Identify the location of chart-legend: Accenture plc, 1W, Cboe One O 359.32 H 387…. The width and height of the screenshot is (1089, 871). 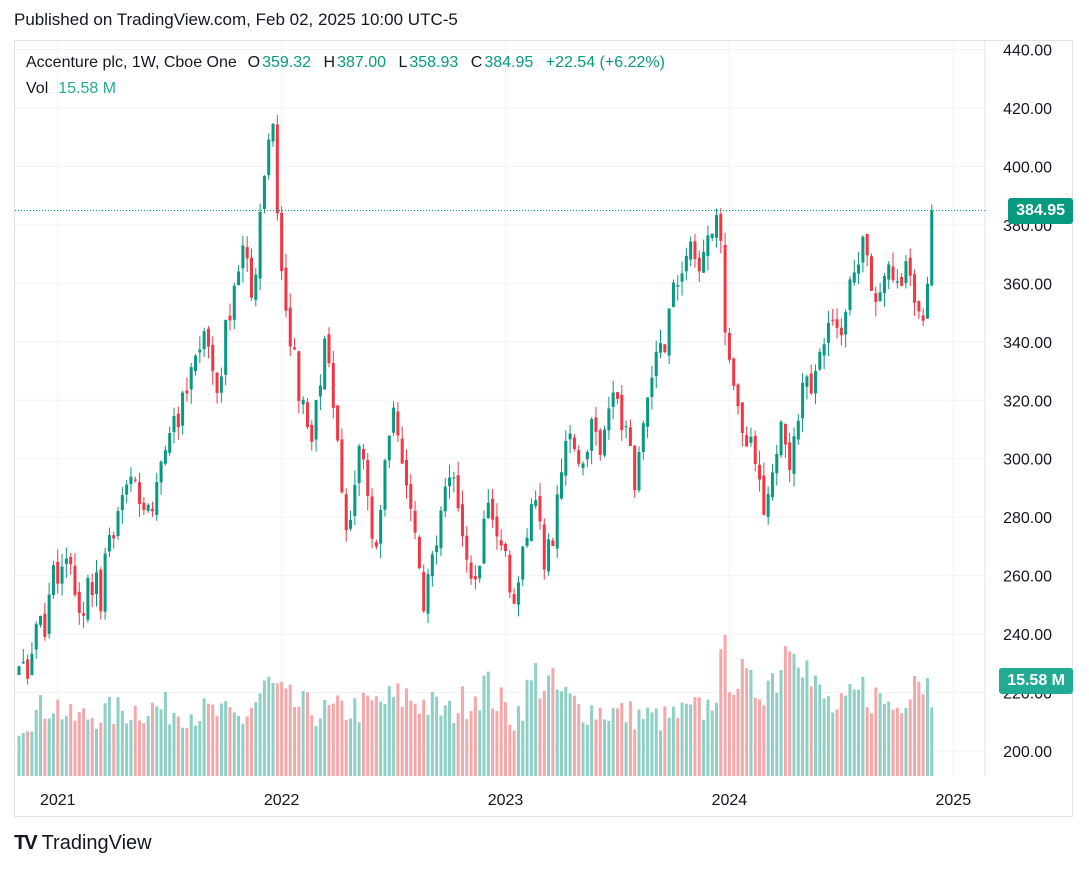
(349, 63).